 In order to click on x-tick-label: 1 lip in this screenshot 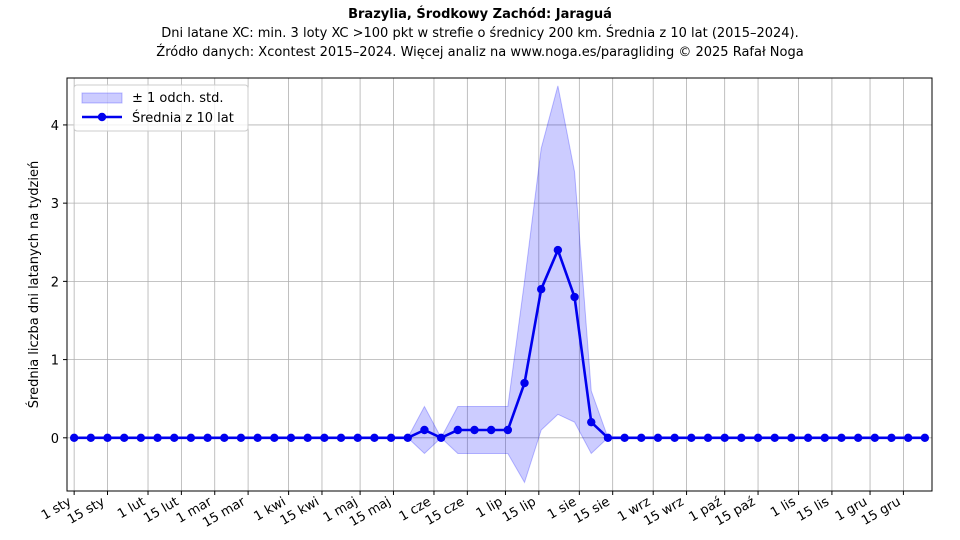, I will do `click(490, 507)`.